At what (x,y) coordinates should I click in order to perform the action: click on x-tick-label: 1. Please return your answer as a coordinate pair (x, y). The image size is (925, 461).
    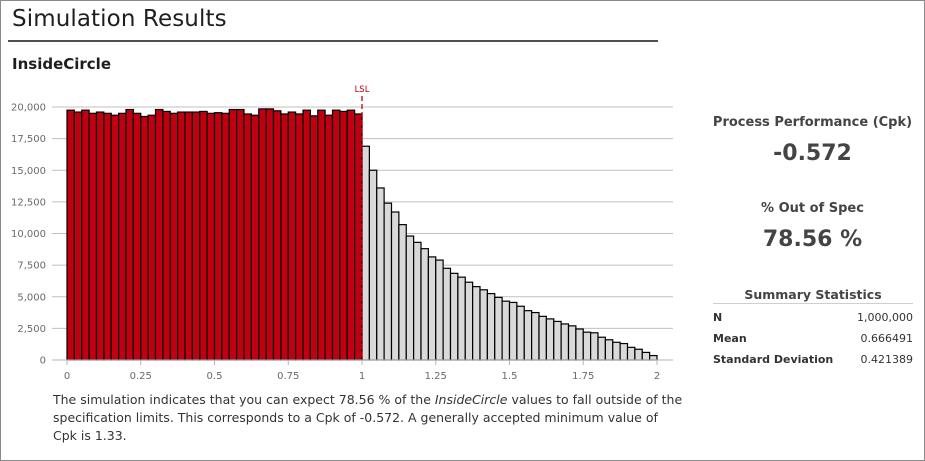
    Looking at the image, I should click on (362, 376).